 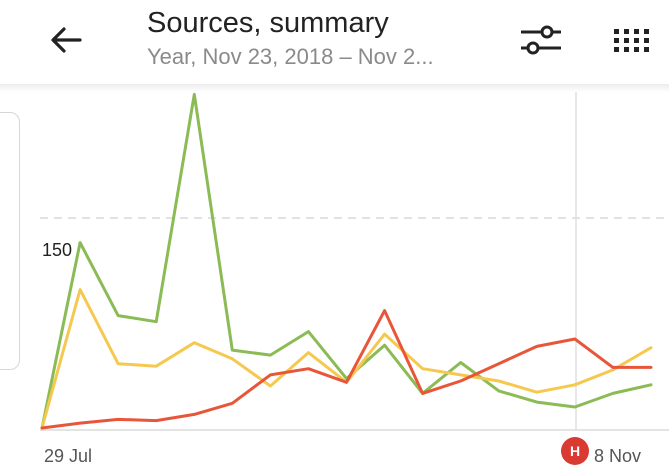 I want to click on back-button, so click(x=66, y=40).